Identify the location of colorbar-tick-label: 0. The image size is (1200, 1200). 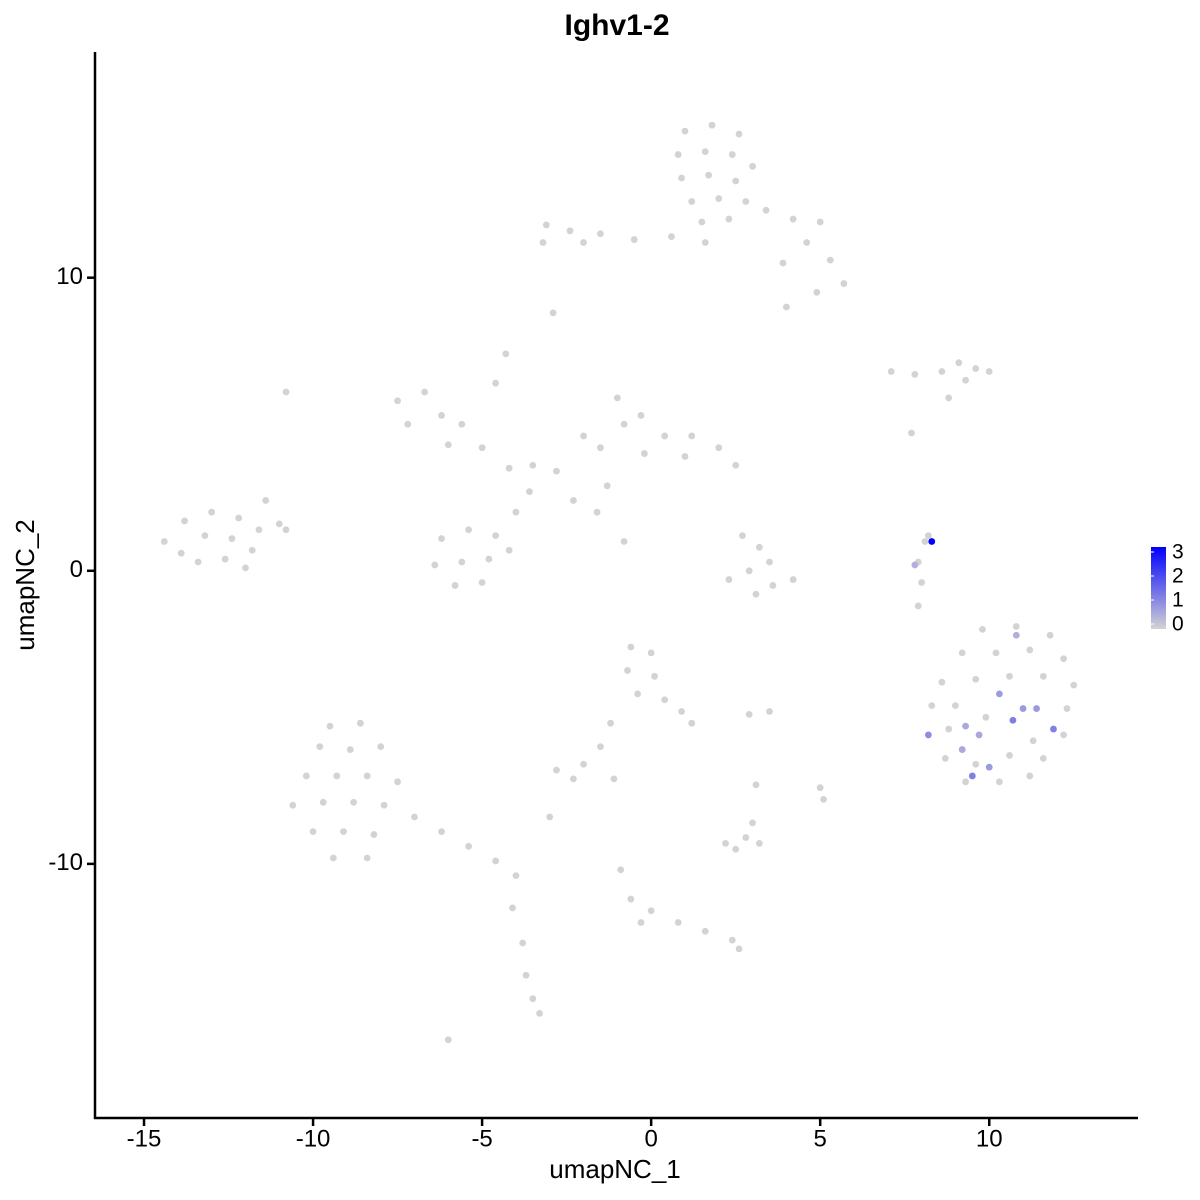
(1178, 624).